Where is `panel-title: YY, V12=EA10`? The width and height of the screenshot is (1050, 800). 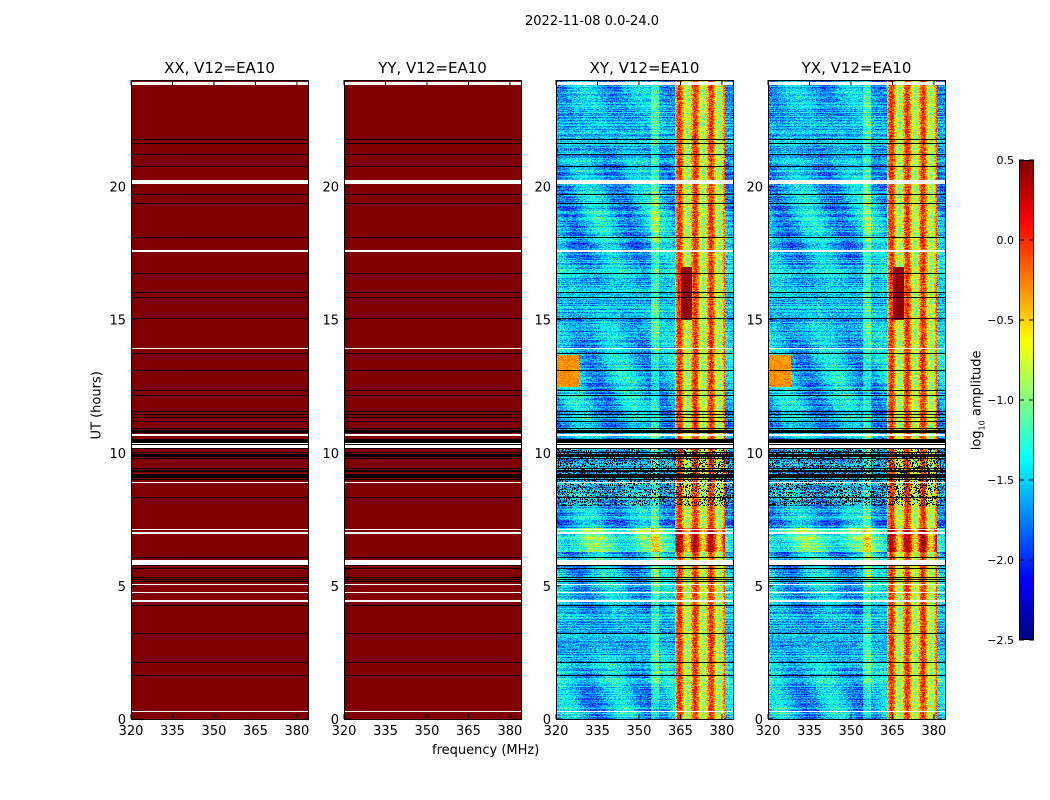
panel-title: YY, V12=EA10 is located at coordinates (432, 68).